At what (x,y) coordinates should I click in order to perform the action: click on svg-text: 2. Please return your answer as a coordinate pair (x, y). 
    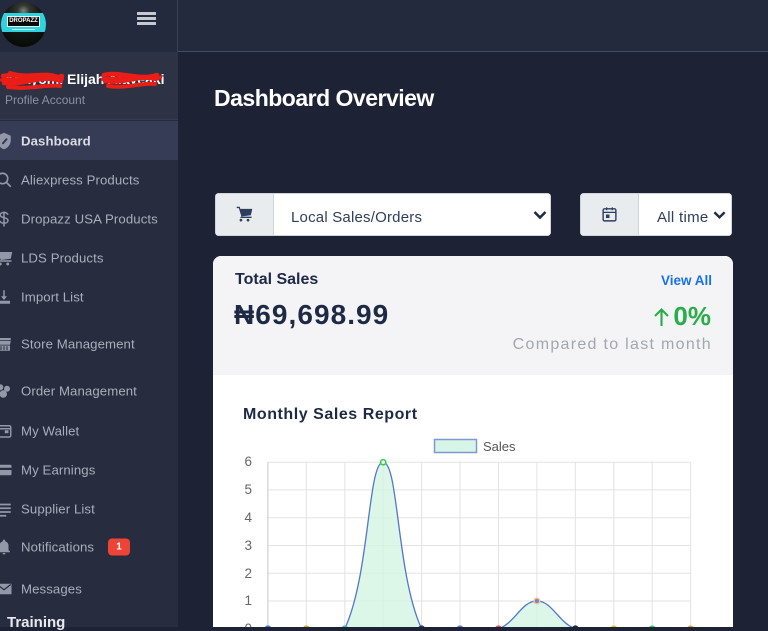
    Looking at the image, I should click on (248, 573).